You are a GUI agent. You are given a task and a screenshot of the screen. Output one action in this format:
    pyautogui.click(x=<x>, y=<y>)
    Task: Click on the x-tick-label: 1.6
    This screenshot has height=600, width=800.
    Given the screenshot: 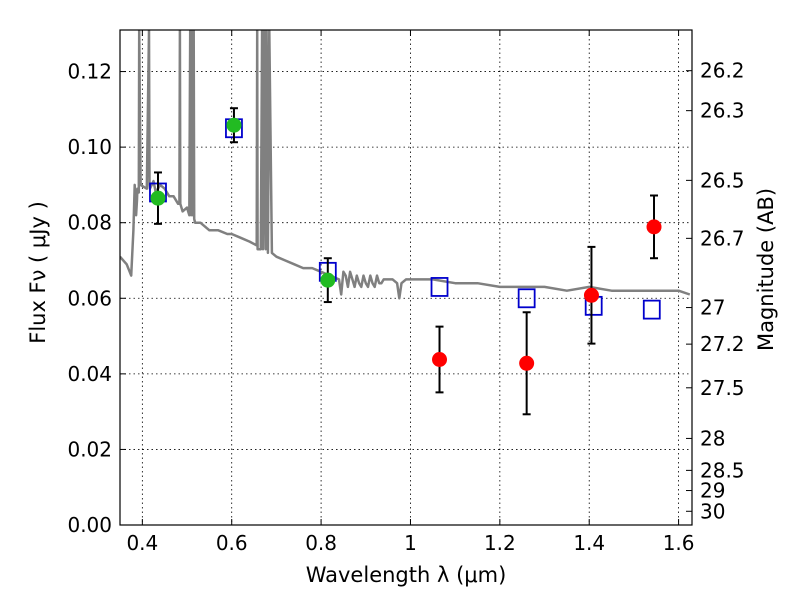 What is the action you would take?
    pyautogui.click(x=679, y=543)
    